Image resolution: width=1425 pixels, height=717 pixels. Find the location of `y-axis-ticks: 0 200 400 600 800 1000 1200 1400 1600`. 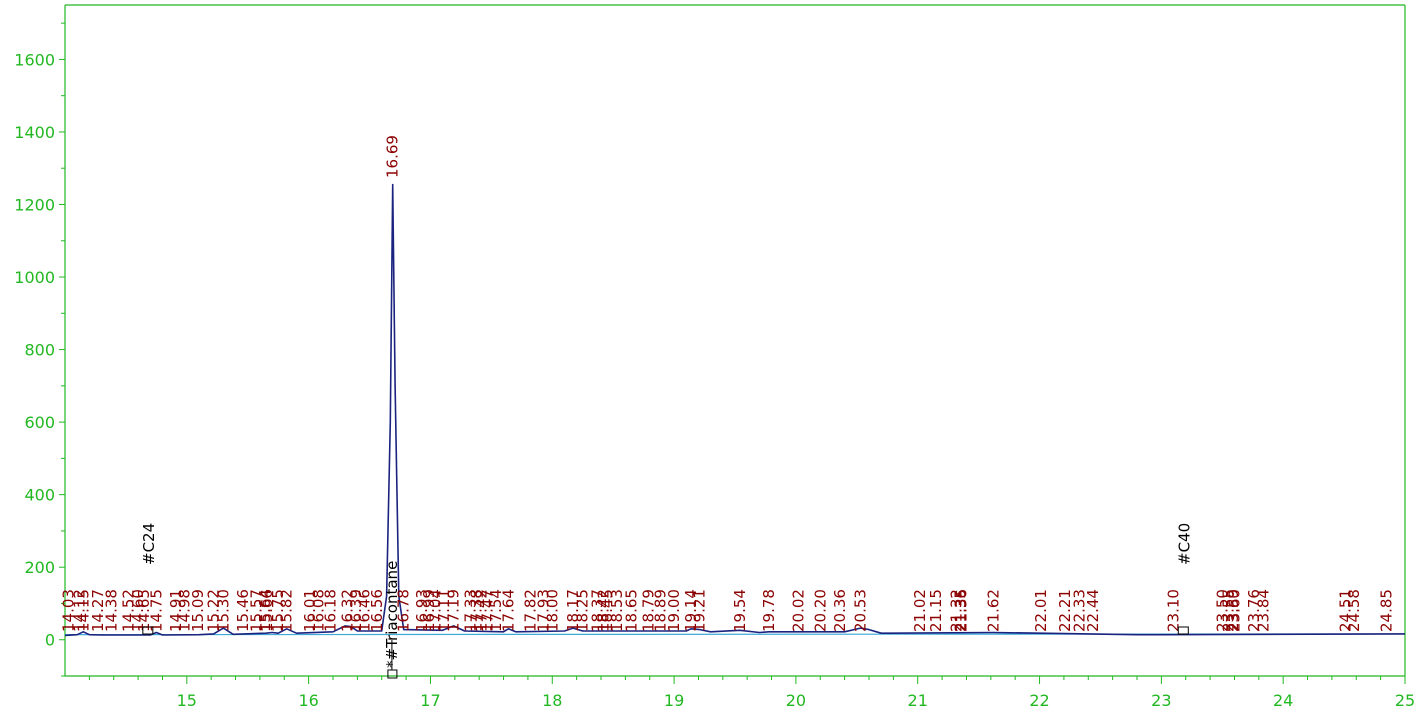

y-axis-ticks: 0 200 400 600 800 1000 1200 1400 1600 is located at coordinates (39, 349).